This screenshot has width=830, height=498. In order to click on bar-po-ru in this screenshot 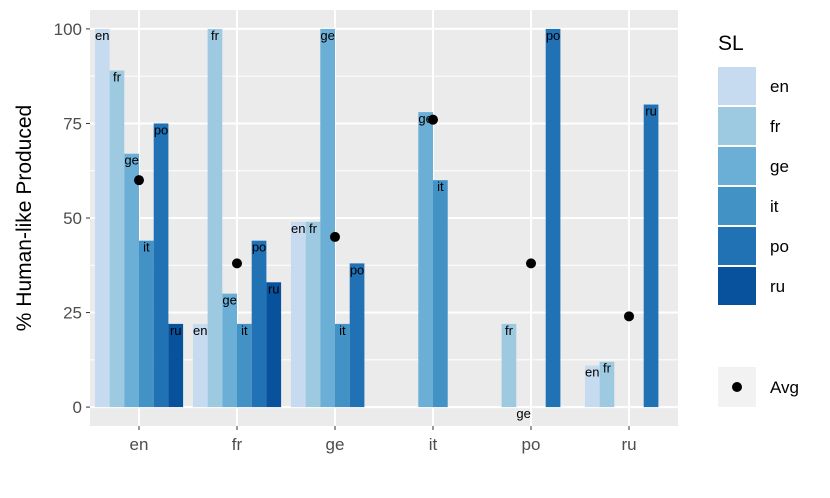, I will do `click(651, 256)`.